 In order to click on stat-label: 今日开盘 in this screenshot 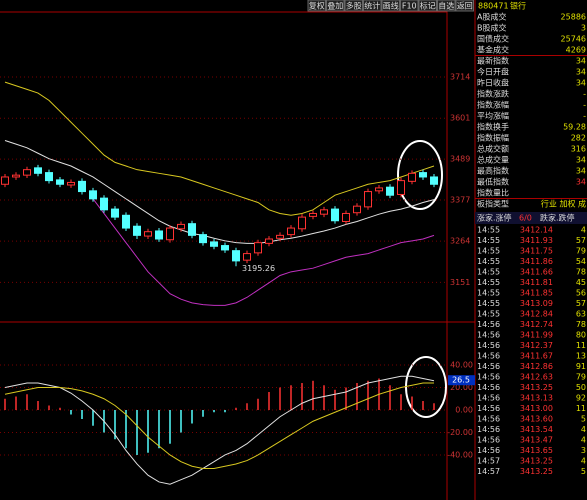, I will do `click(493, 72)`.